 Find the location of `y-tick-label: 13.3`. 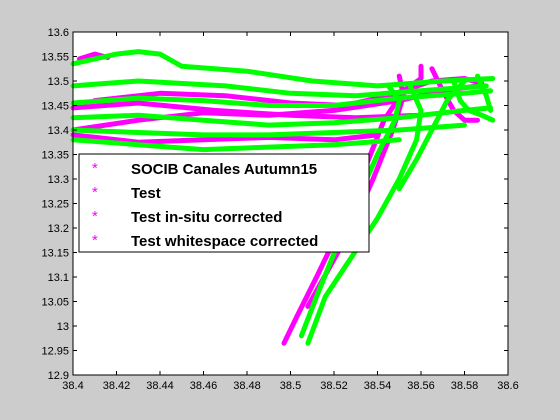

y-tick-label: 13.3 is located at coordinates (58, 180).